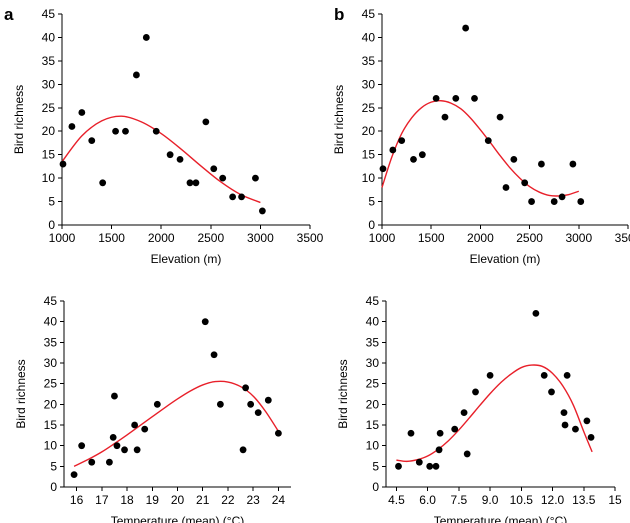  Describe the element at coordinates (178, 500) in the screenshot. I see `x-tick-label: 20` at that location.